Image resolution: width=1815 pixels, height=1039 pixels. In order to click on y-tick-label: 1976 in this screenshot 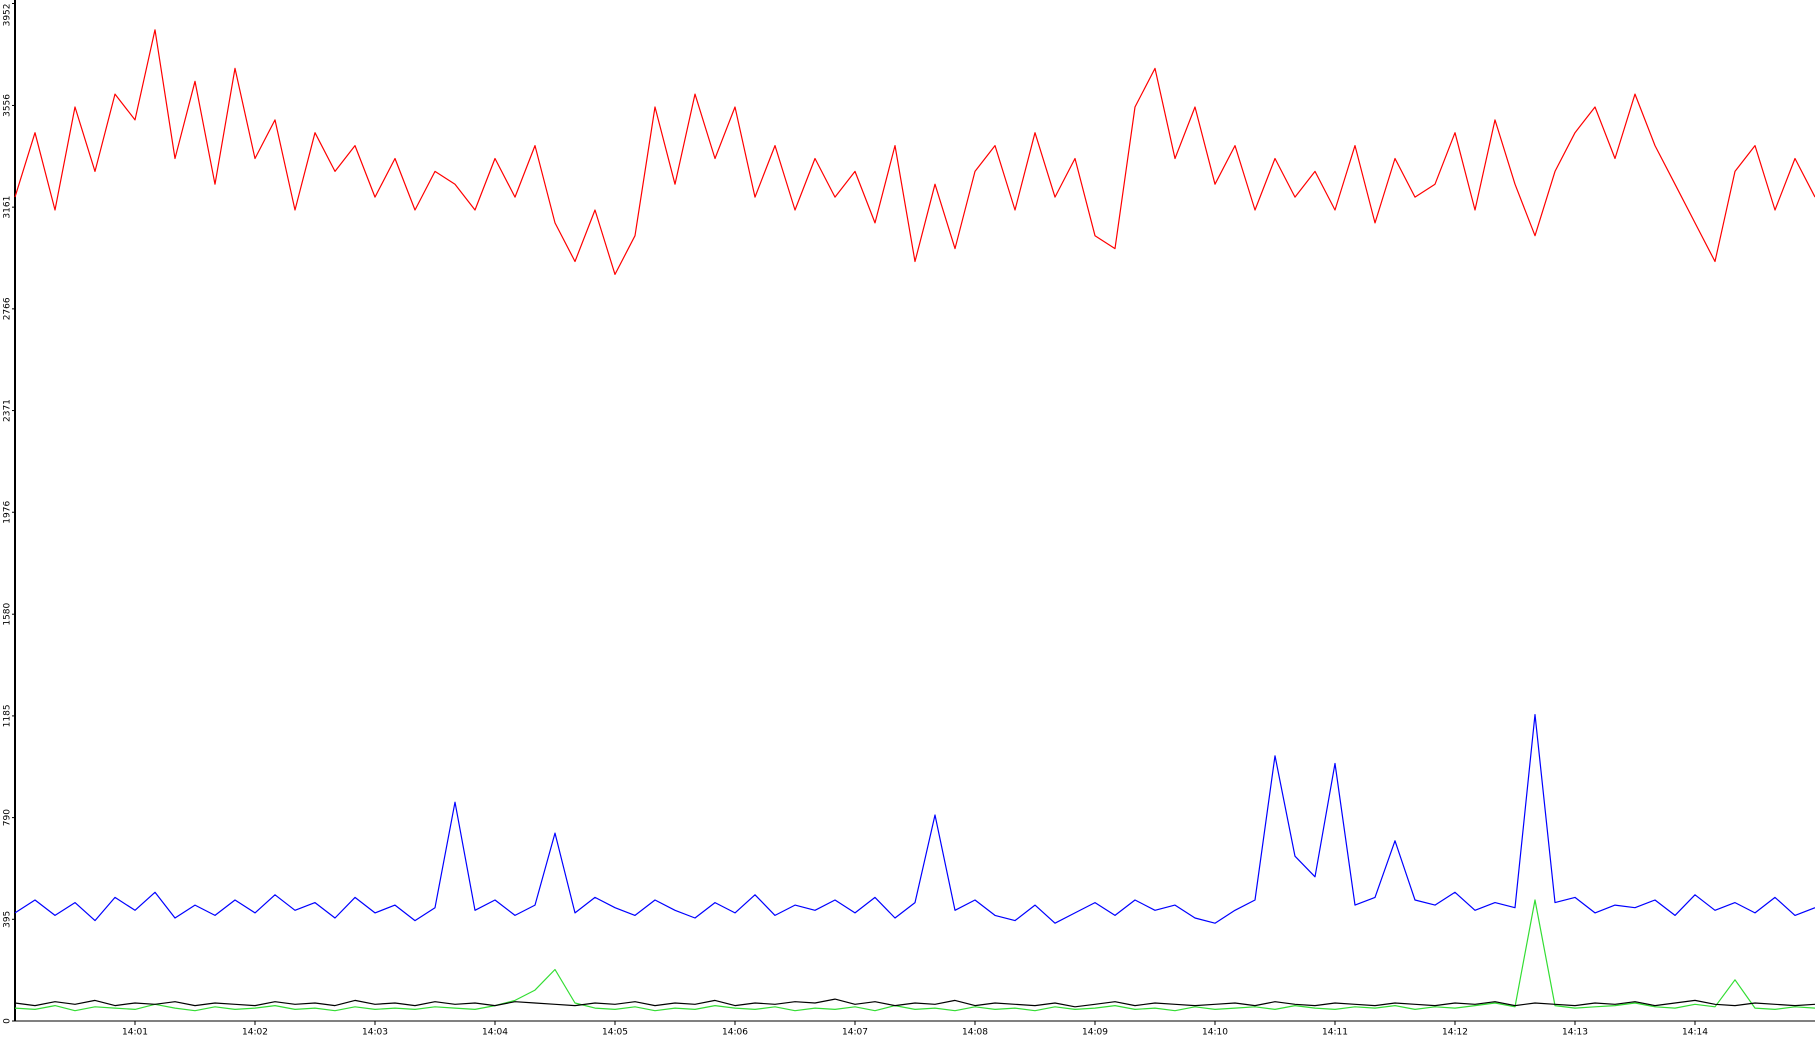, I will do `click(8, 512)`.